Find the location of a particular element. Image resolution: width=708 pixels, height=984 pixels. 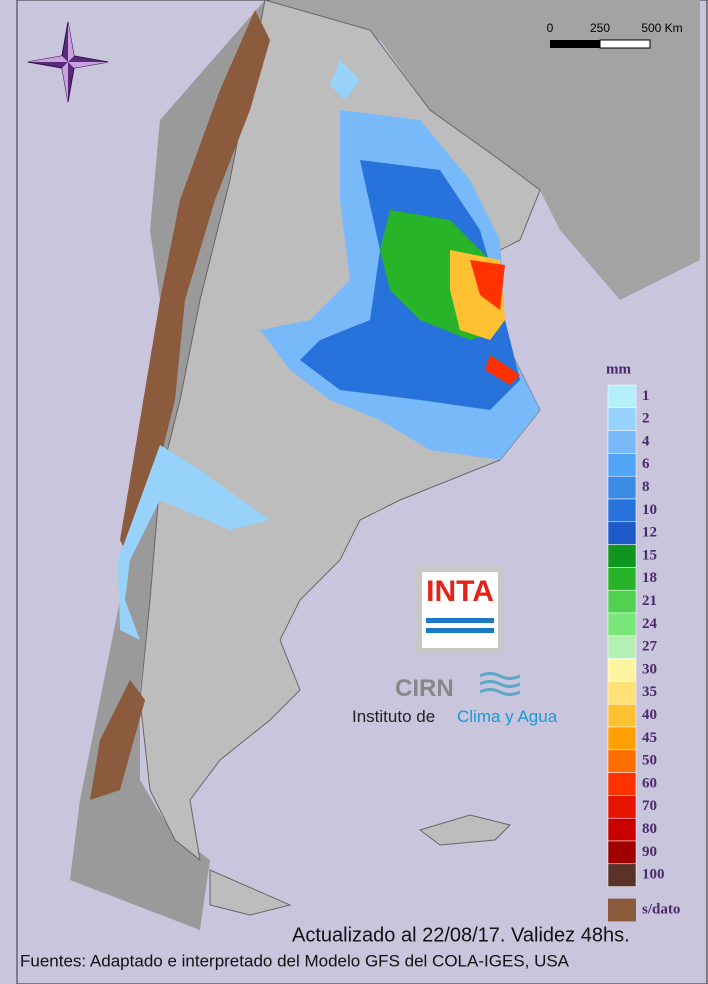

institute-prefix: Instituto de is located at coordinates (393, 716).